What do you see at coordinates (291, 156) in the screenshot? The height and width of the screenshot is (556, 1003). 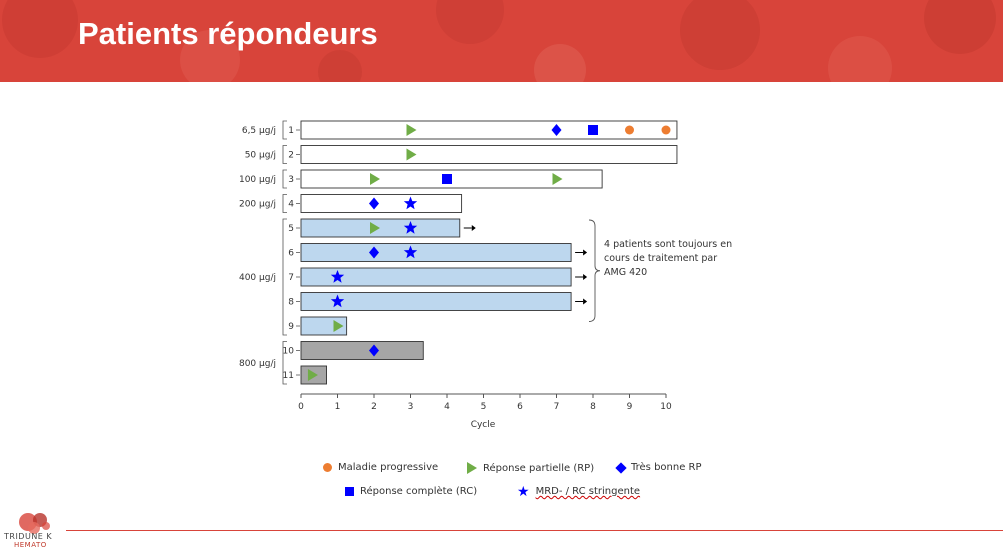 I see `patient-id-label: 2` at bounding box center [291, 156].